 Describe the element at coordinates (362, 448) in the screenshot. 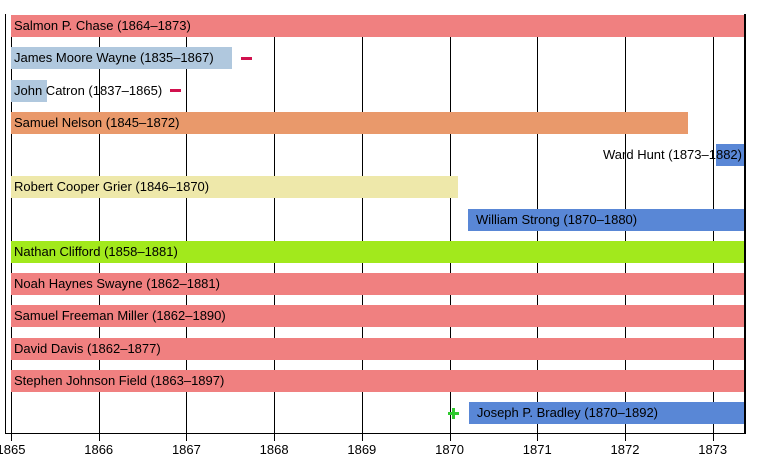

I see `axis-tick-label: 1869` at that location.